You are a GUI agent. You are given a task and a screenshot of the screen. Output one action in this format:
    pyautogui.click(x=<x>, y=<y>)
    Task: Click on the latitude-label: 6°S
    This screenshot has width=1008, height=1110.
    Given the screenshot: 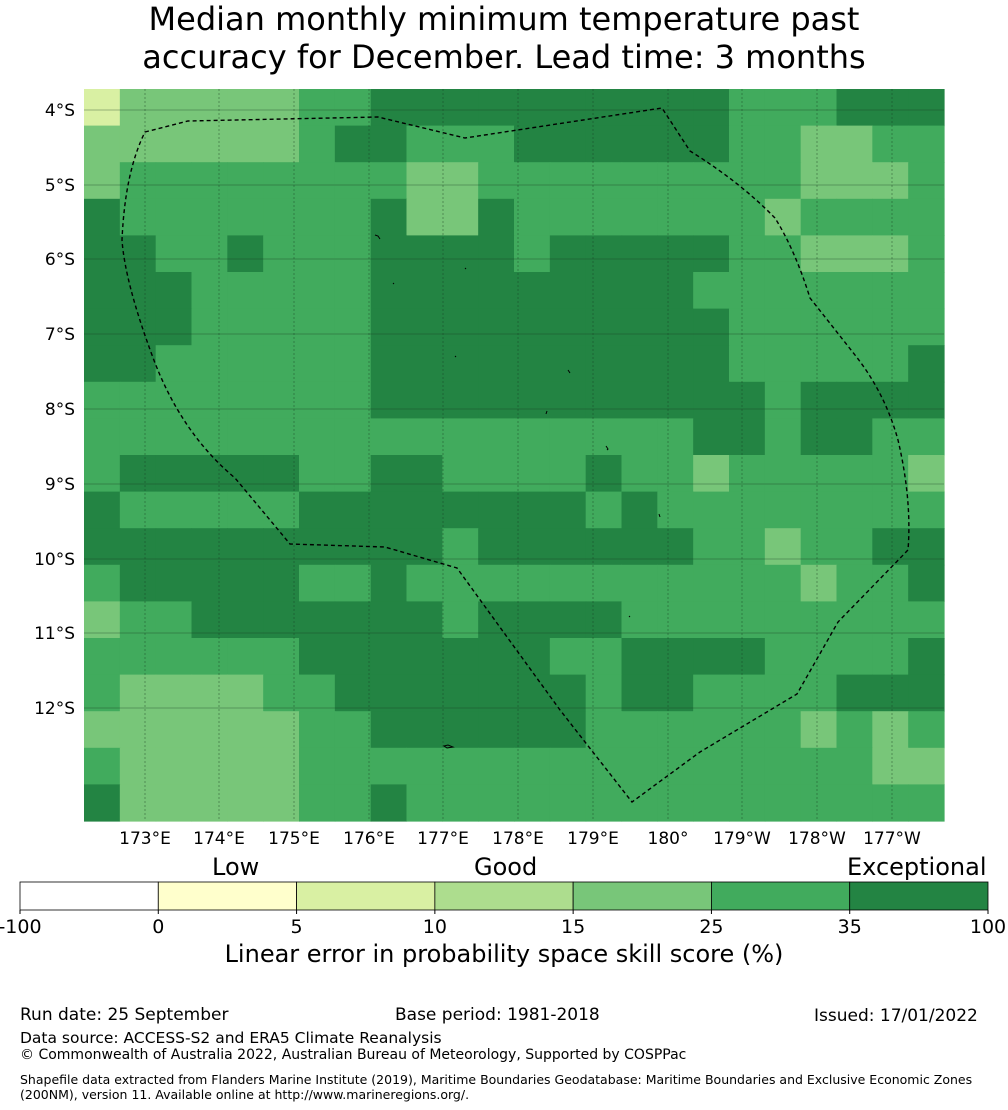 What is the action you would take?
    pyautogui.click(x=60, y=260)
    